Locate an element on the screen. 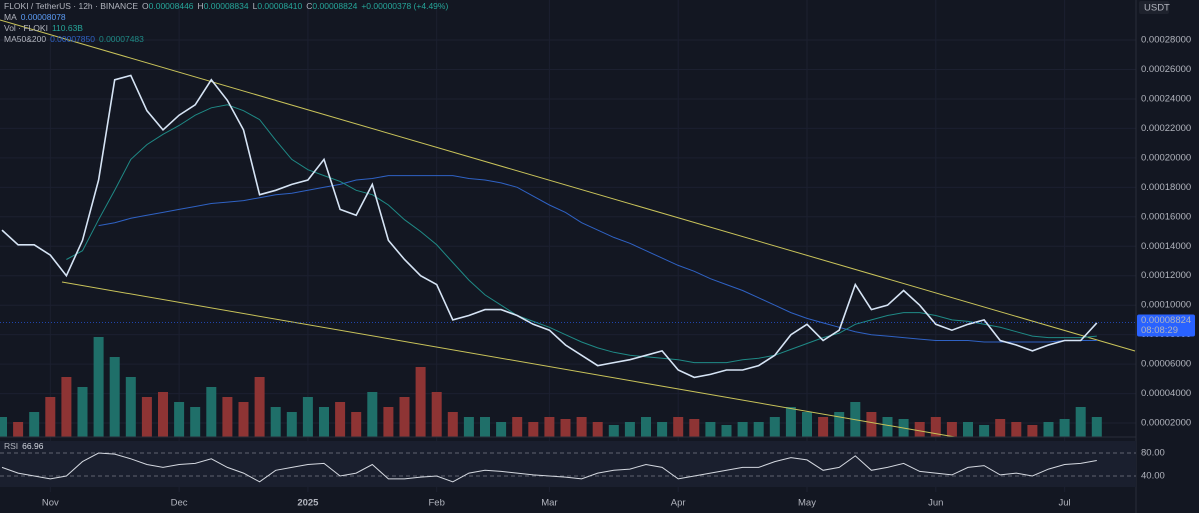 The width and height of the screenshot is (1199, 513). rsi-tick-label: 40.00 is located at coordinates (1153, 476).